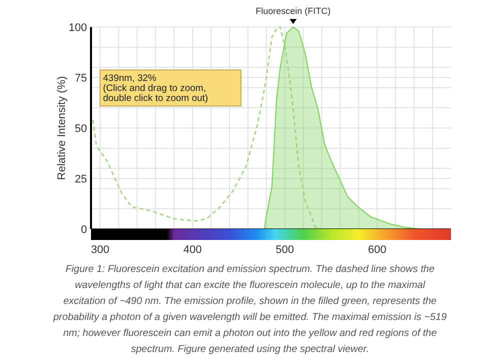 The height and width of the screenshot is (362, 500). I want to click on y-axis-title: Relative Intensity (%), so click(62, 128).